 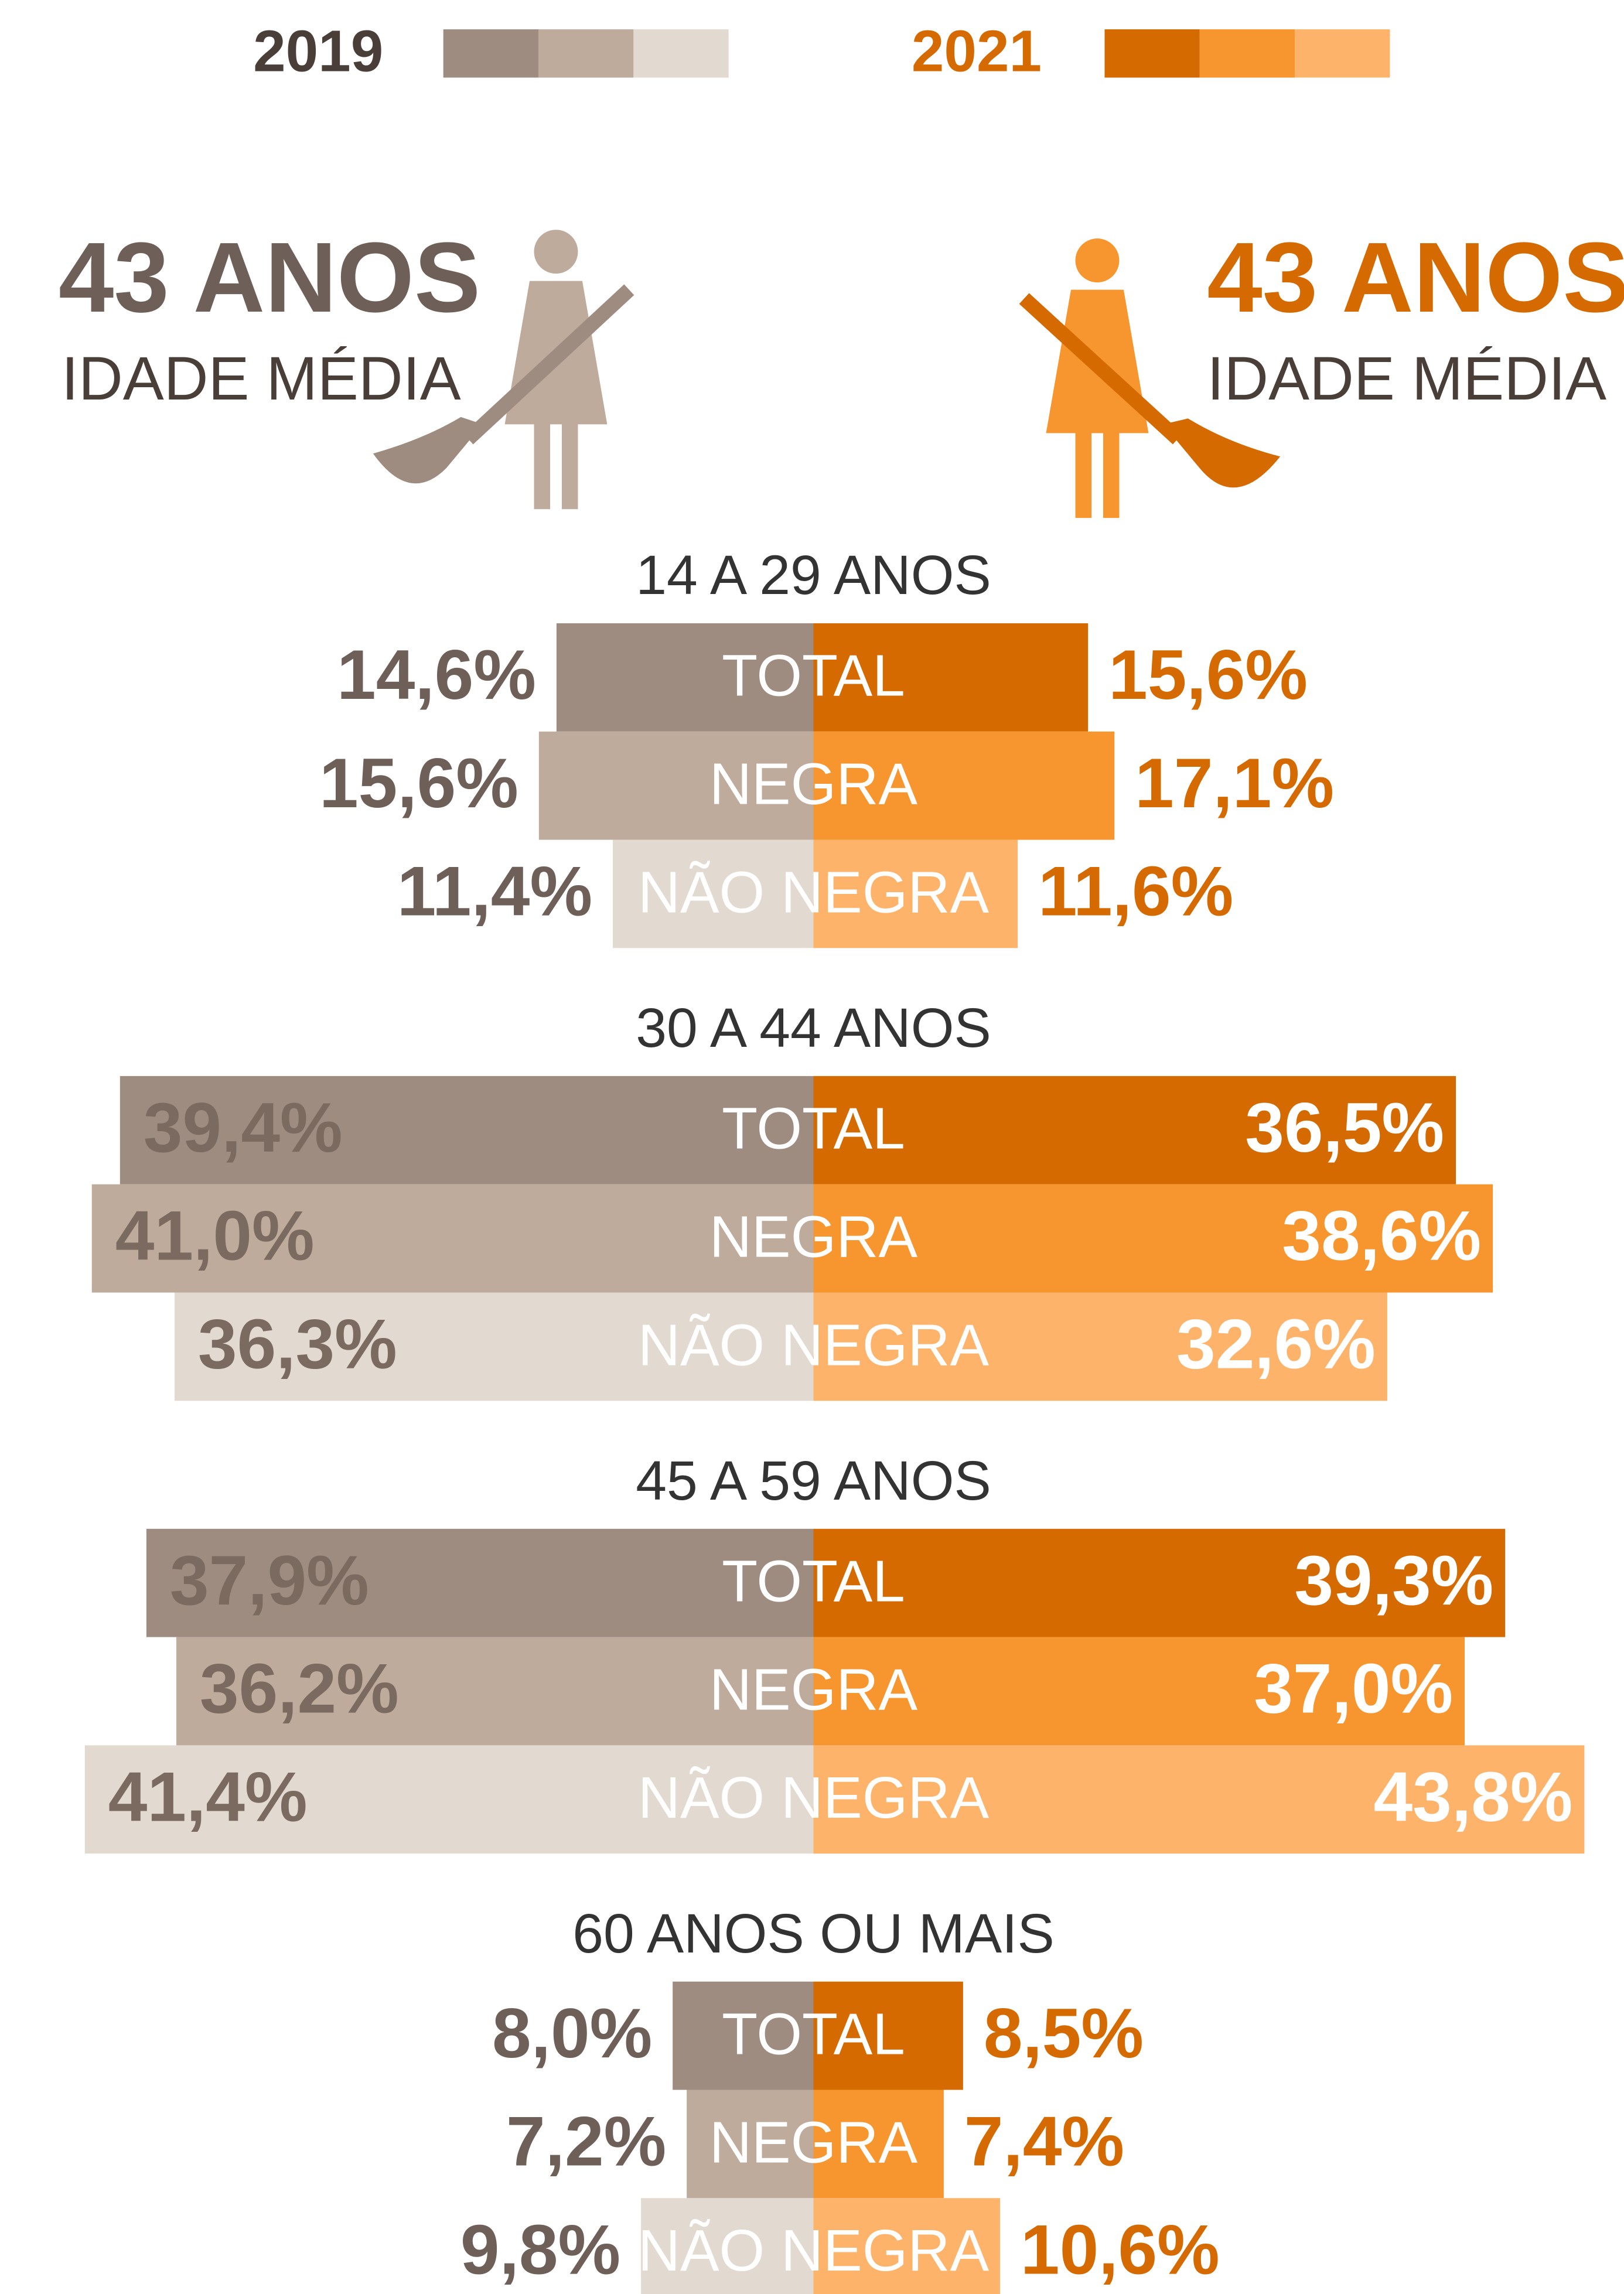 What do you see at coordinates (1381, 1236) in the screenshot?
I see `value-label: 38,6%` at bounding box center [1381, 1236].